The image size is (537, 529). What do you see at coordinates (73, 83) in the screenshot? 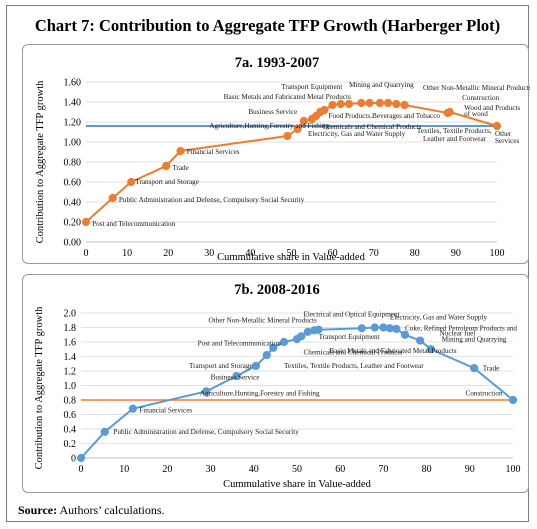
I see `y-tick-label: 1.60` at bounding box center [73, 83].